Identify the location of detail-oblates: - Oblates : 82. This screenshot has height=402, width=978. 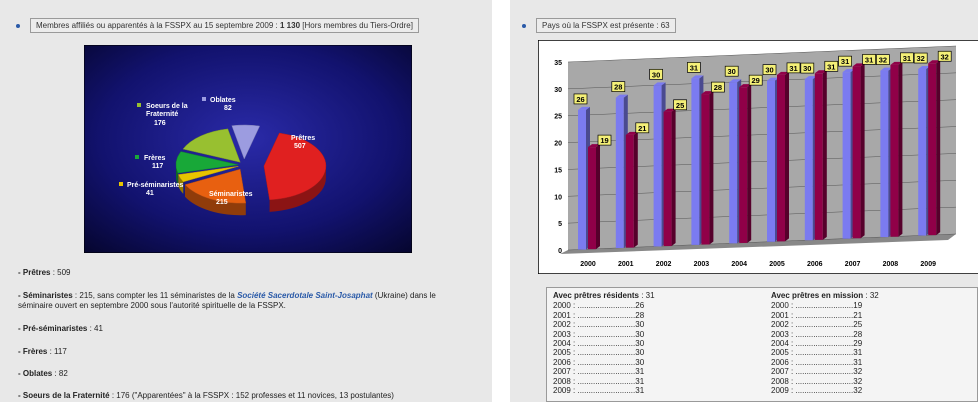
(43, 373).